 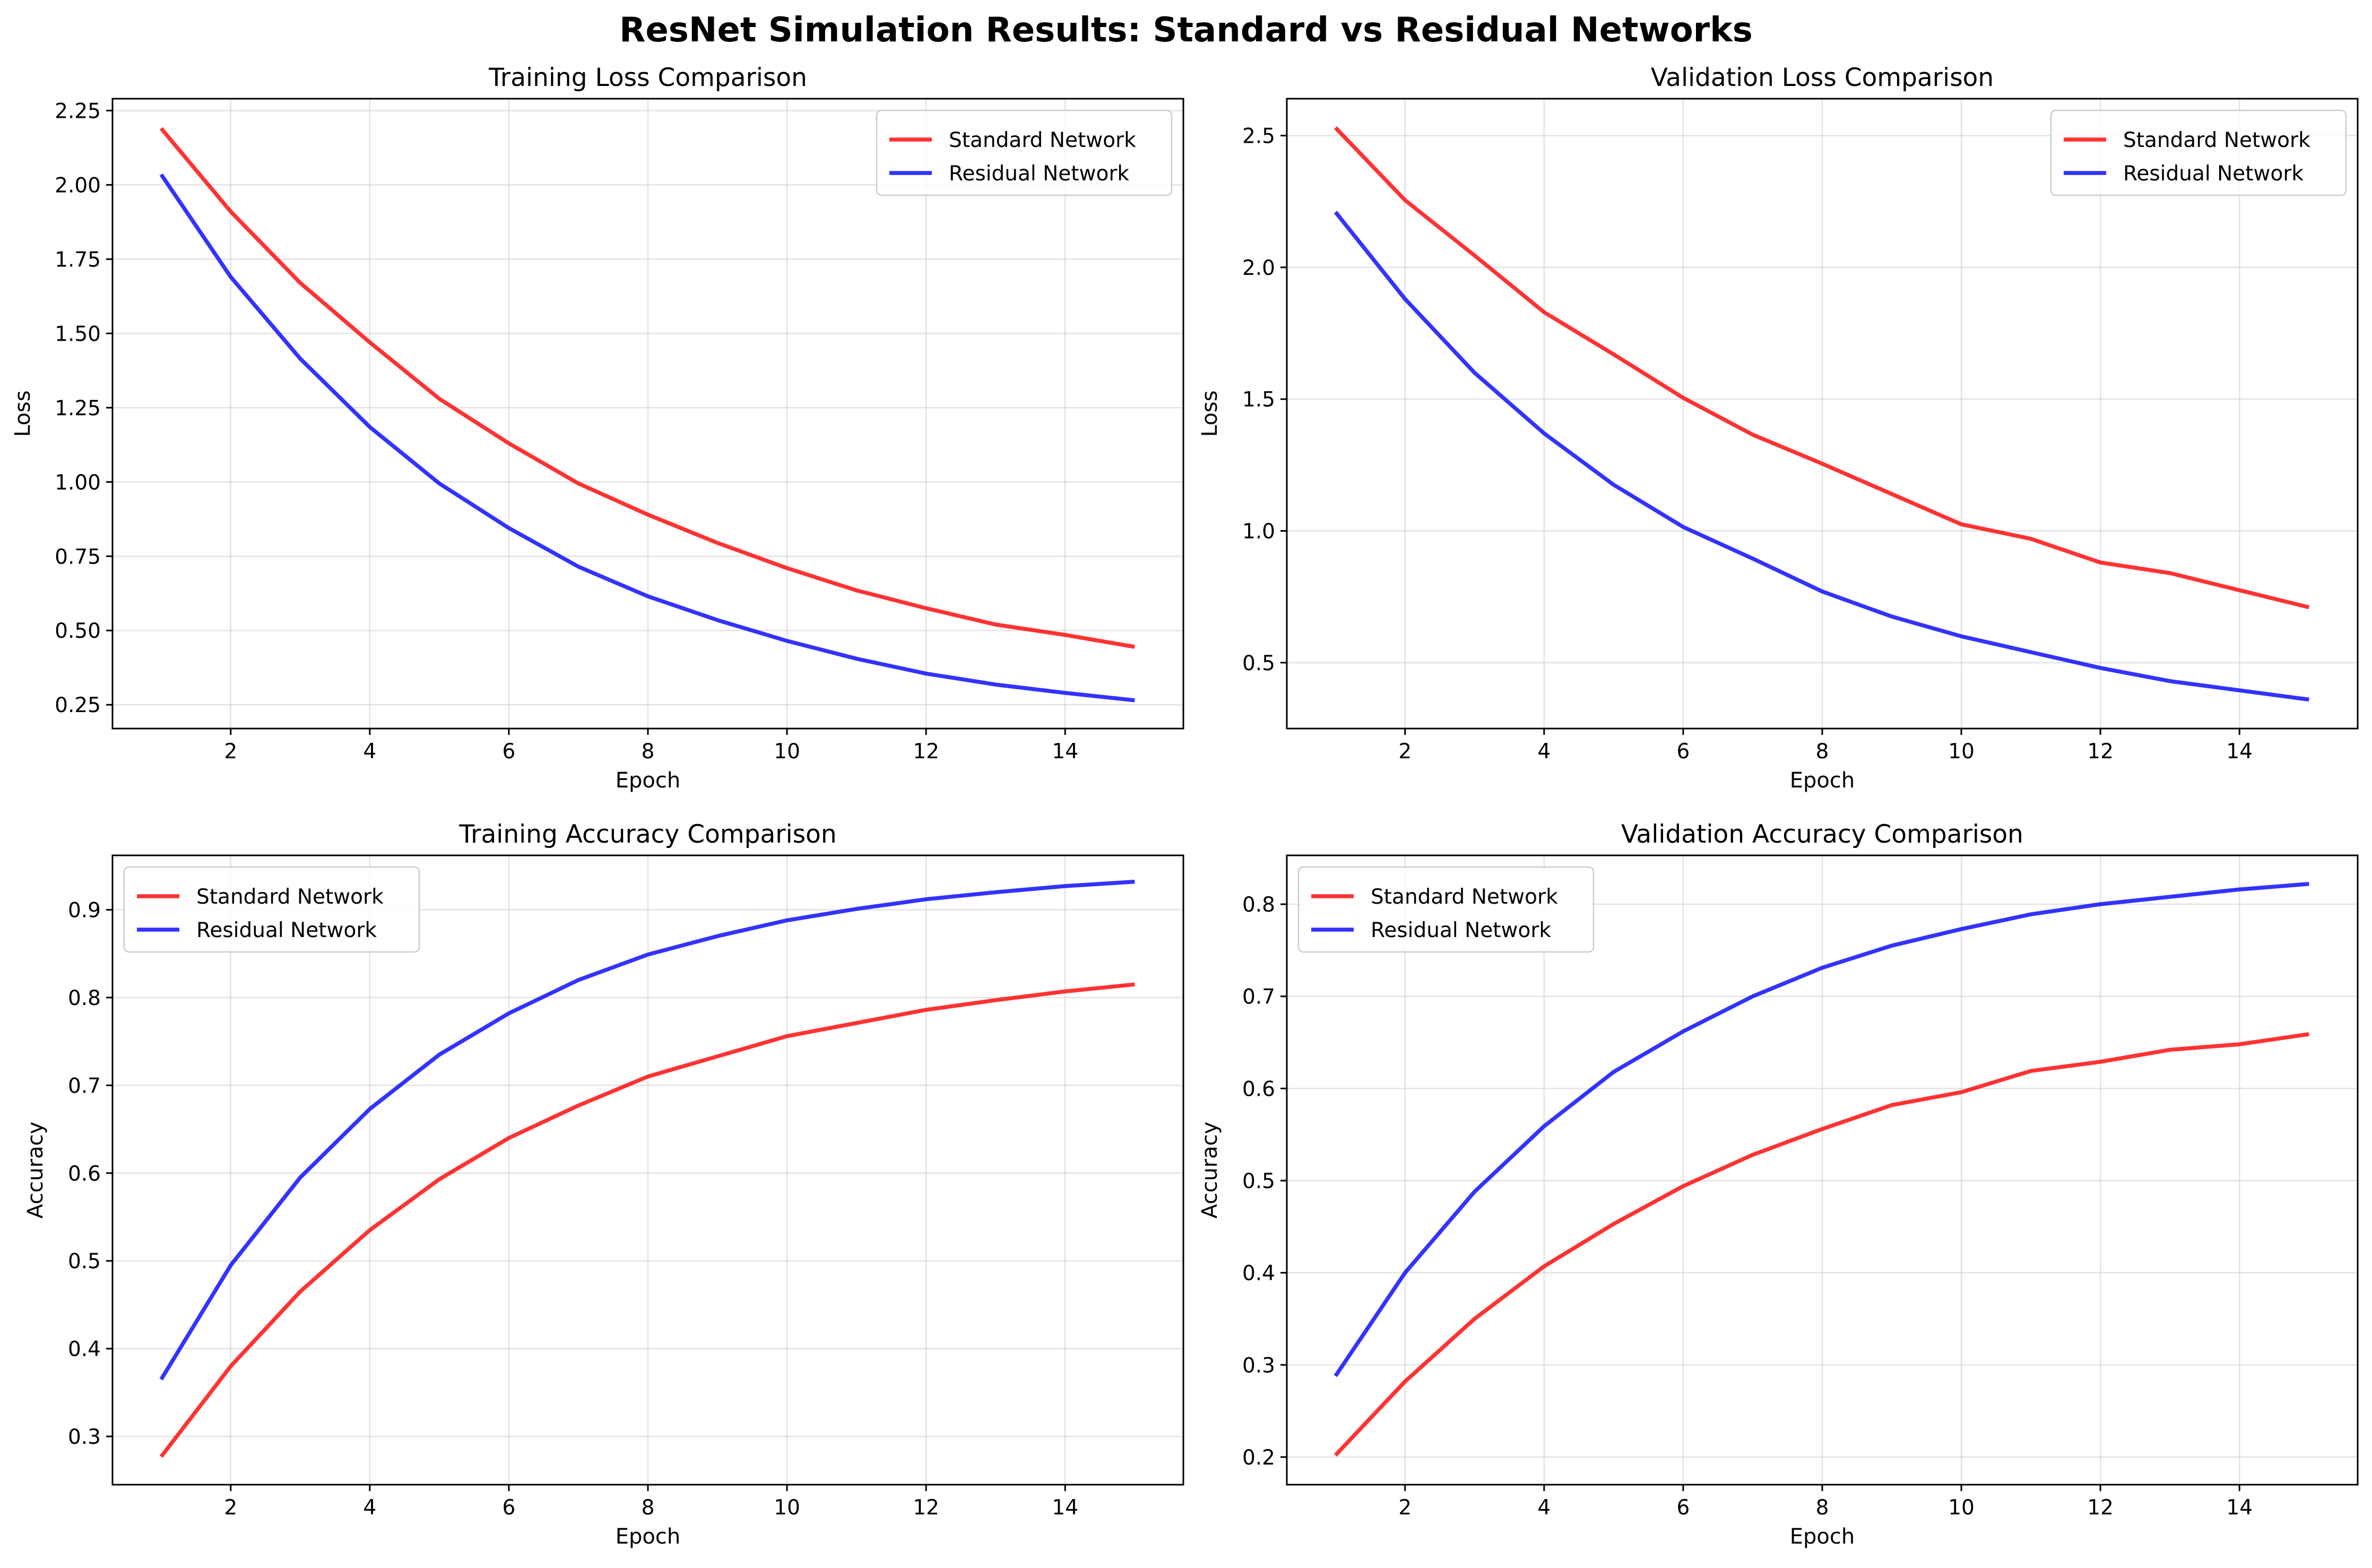 What do you see at coordinates (1259, 137) in the screenshot?
I see `y-tick-label: 2.5` at bounding box center [1259, 137].